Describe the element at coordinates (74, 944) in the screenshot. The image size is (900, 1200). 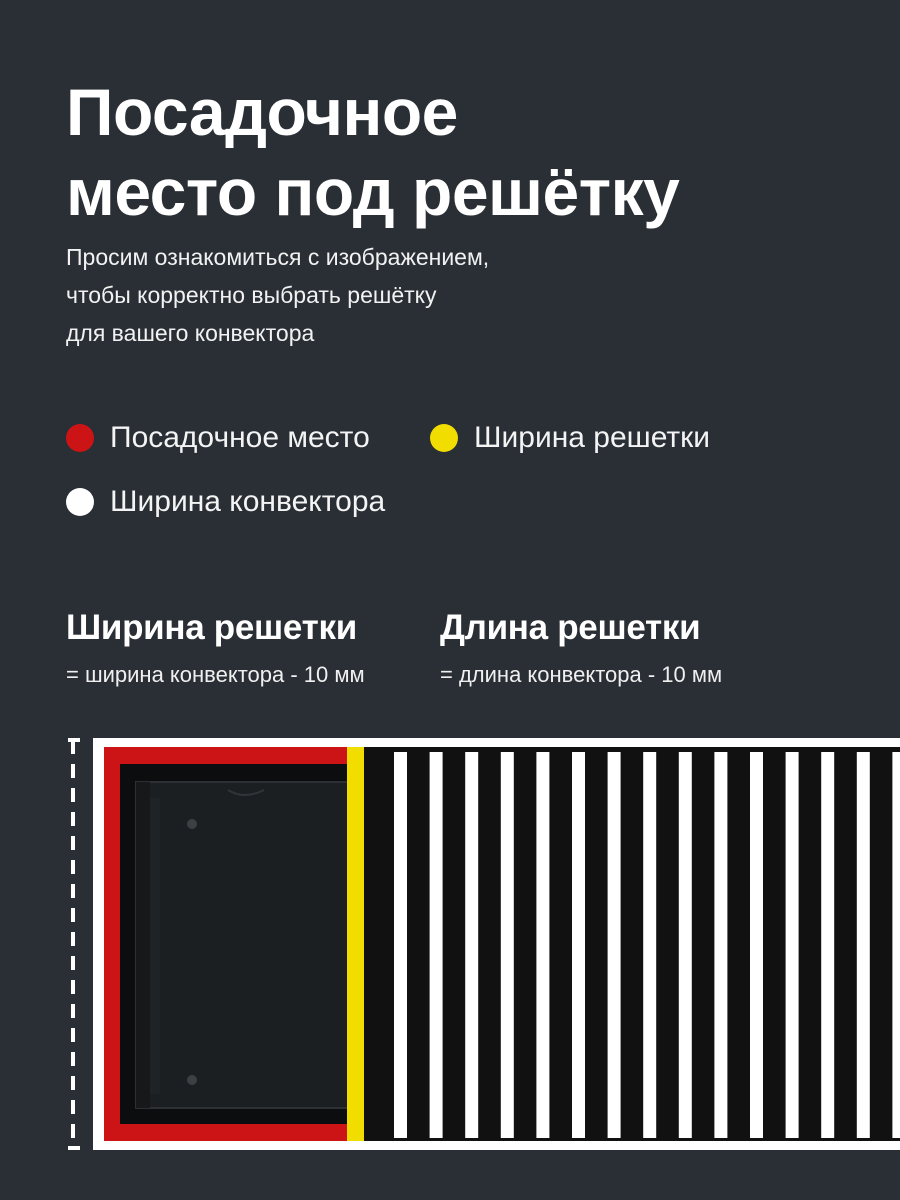
I see `convector-width-marker` at that location.